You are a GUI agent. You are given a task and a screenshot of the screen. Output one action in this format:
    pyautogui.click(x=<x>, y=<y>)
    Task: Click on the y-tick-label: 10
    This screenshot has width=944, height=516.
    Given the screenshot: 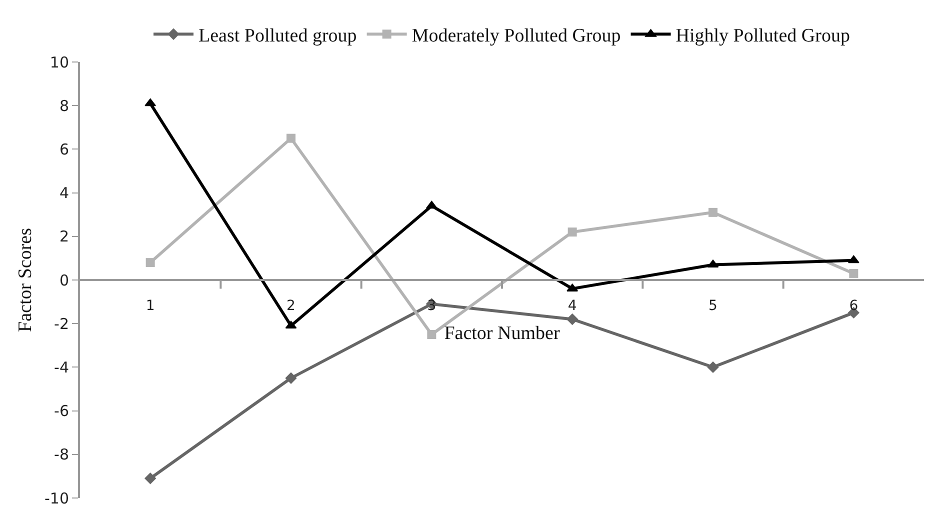 What is the action you would take?
    pyautogui.click(x=59, y=62)
    